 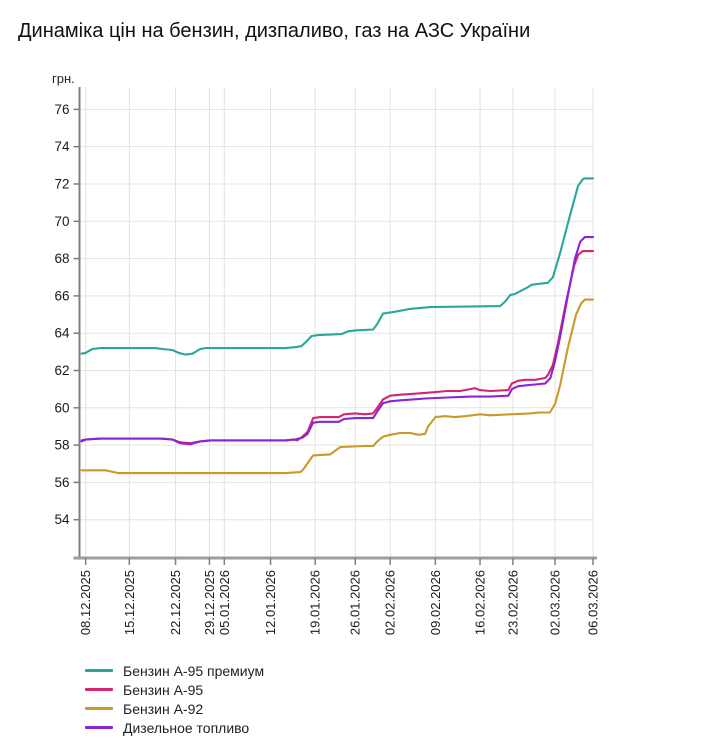 I want to click on y-tick-label: 60, so click(x=61, y=407).